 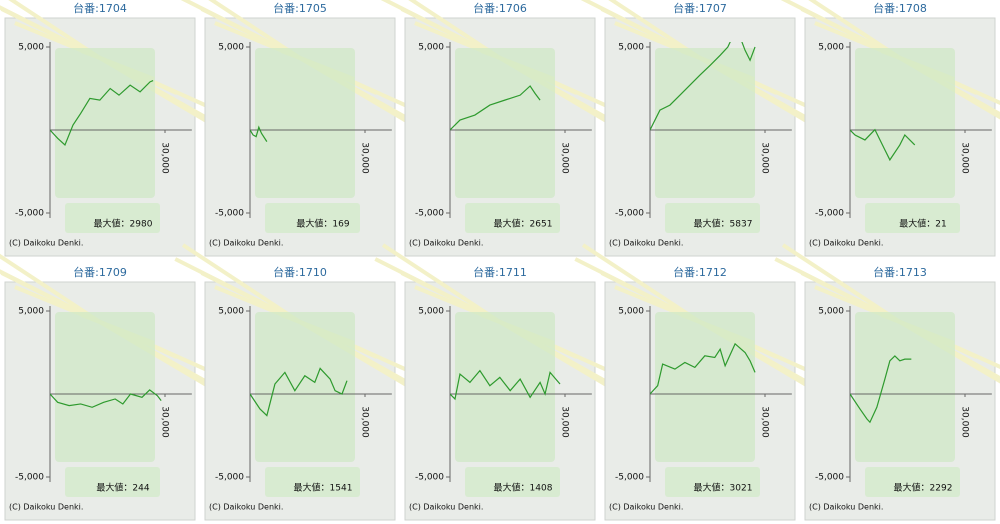 I want to click on chart-title: 台番:1709, so click(x=100, y=272).